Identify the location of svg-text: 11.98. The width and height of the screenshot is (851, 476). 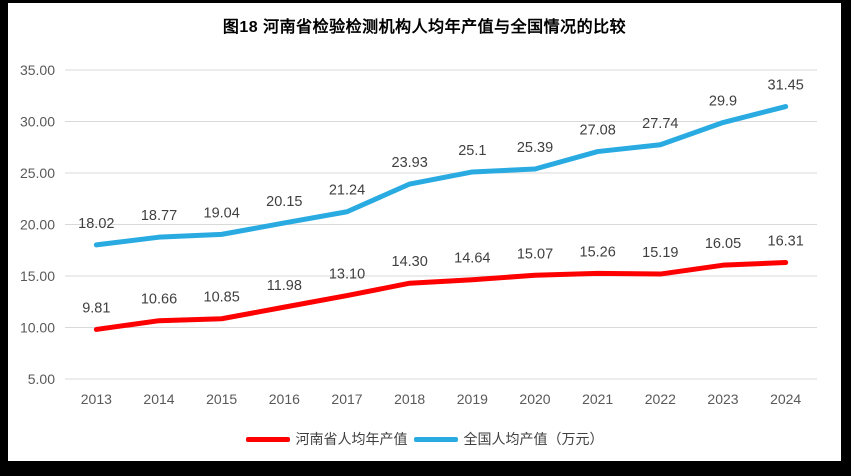
(284, 286).